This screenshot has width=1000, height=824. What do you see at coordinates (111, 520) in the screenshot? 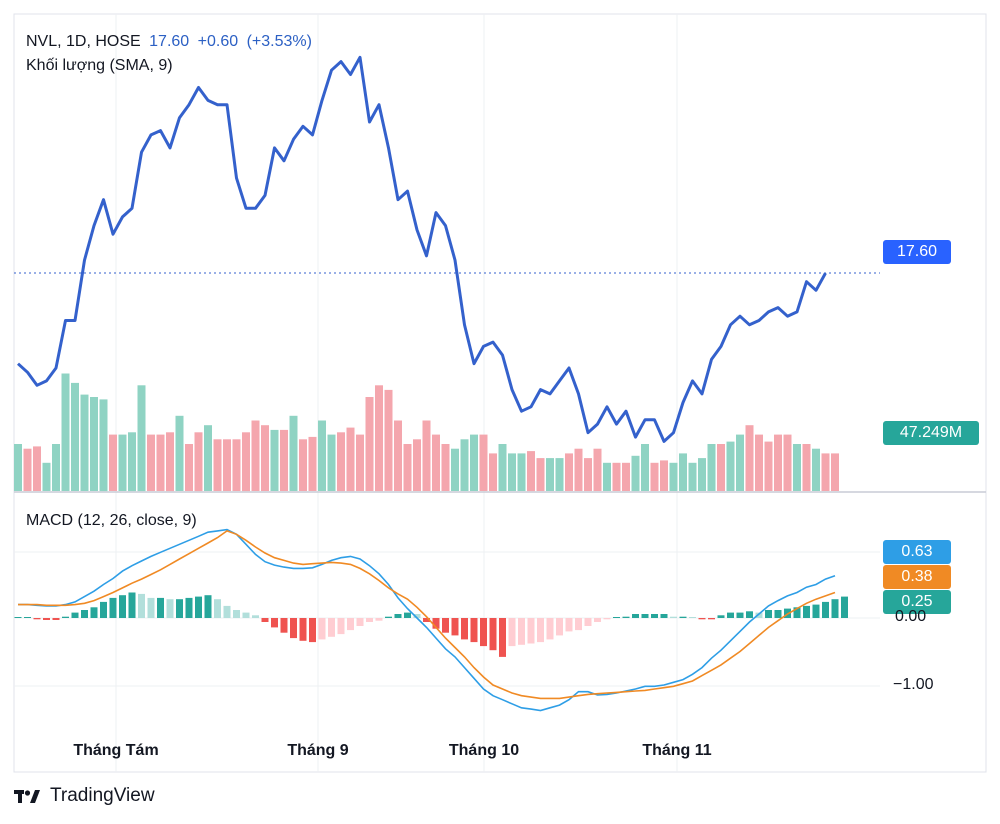
I see `macd-legend: MACD (12, 26, close, 9)` at bounding box center [111, 520].